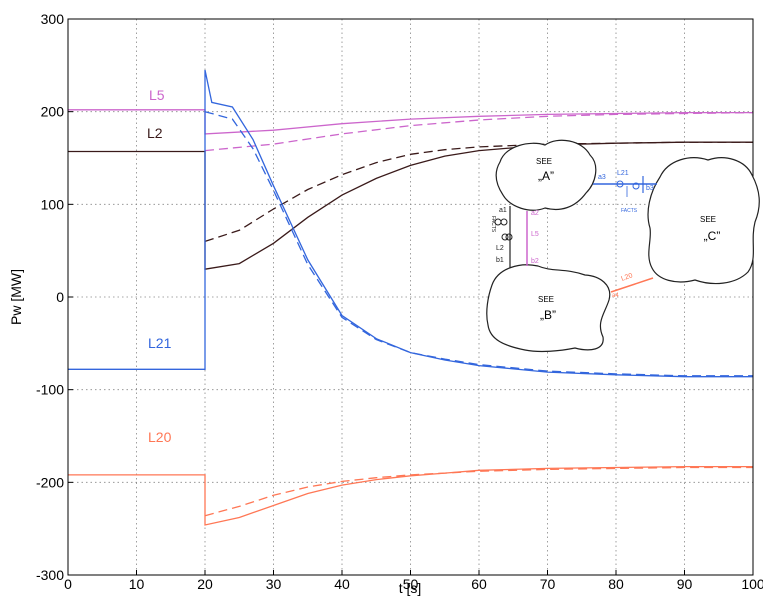  Describe the element at coordinates (616, 584) in the screenshot. I see `x-tick-label: 80` at that location.